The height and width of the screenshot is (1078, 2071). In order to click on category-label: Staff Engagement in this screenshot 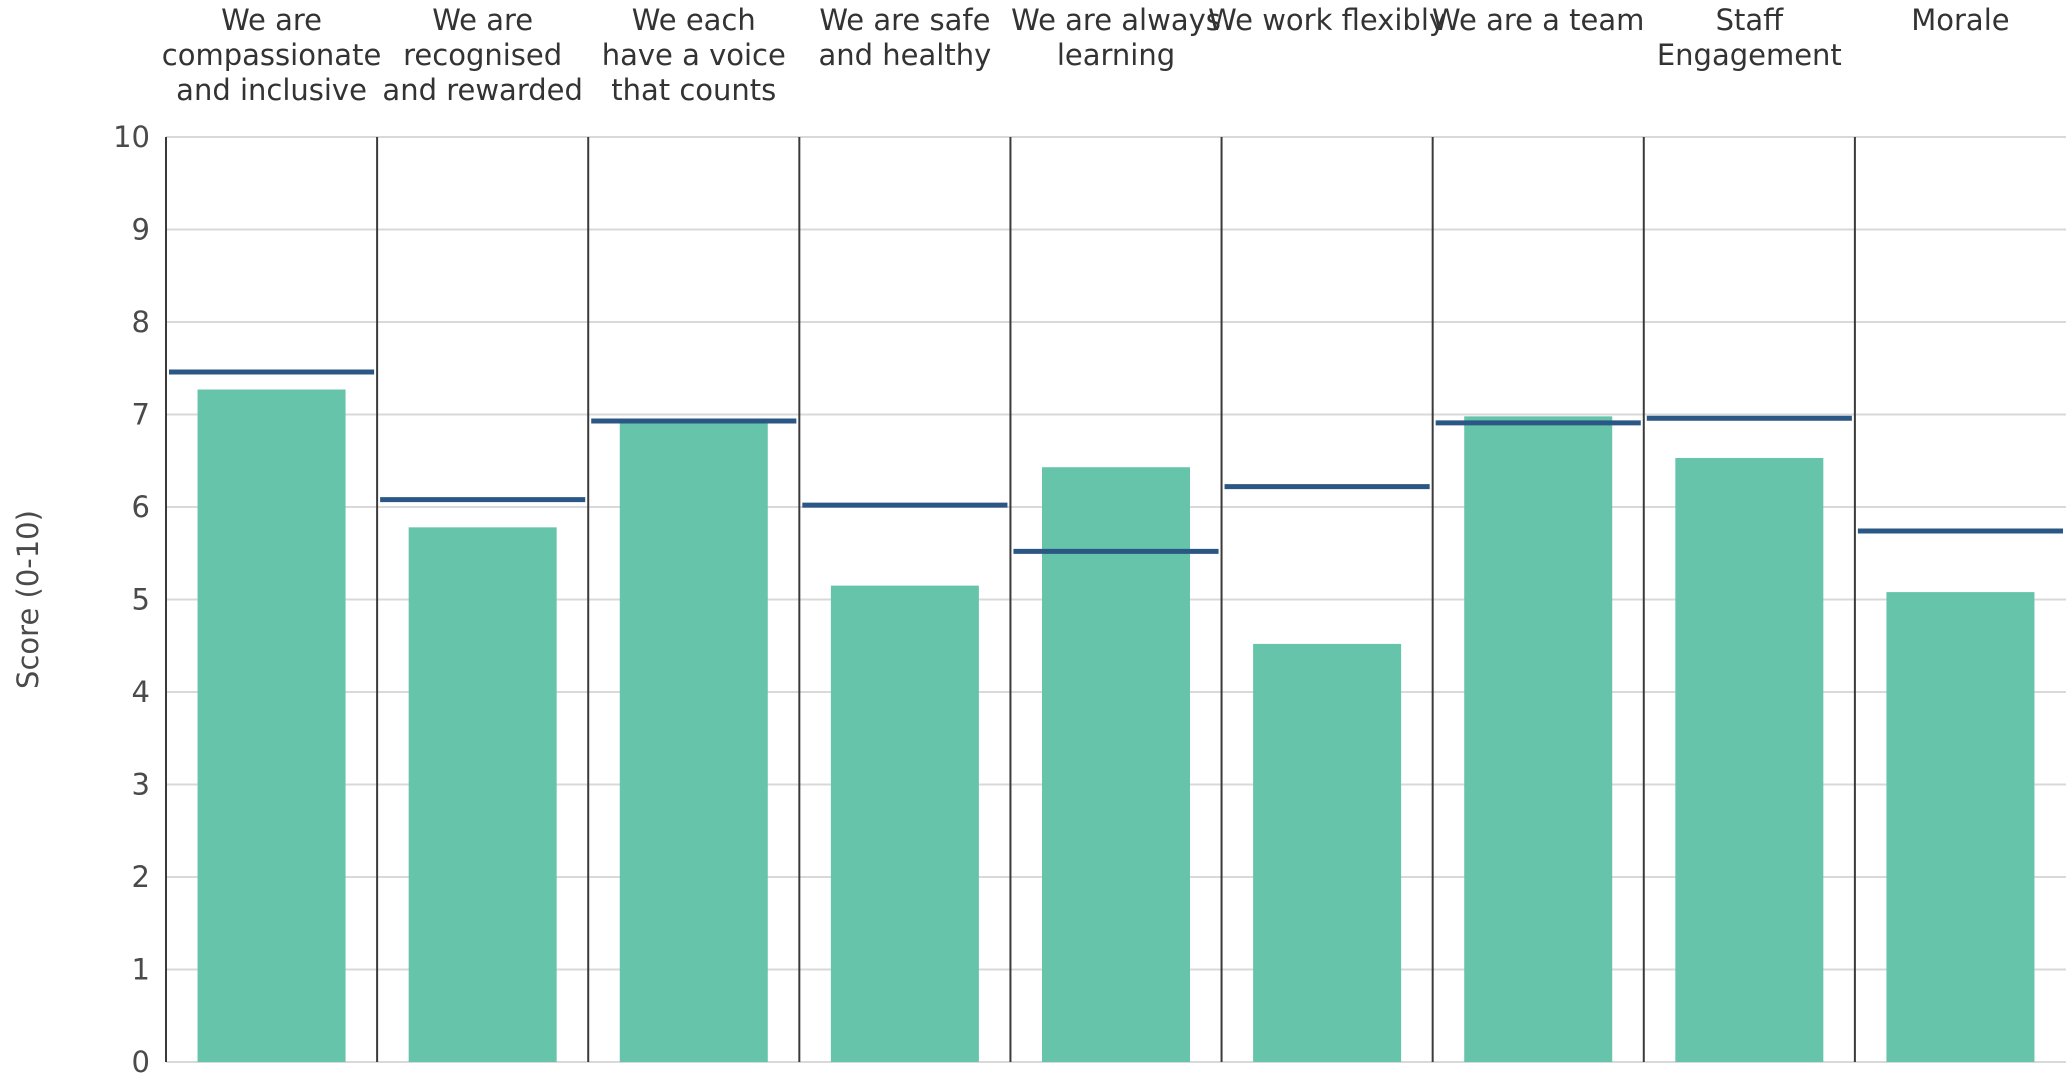, I will do `click(1749, 37)`.